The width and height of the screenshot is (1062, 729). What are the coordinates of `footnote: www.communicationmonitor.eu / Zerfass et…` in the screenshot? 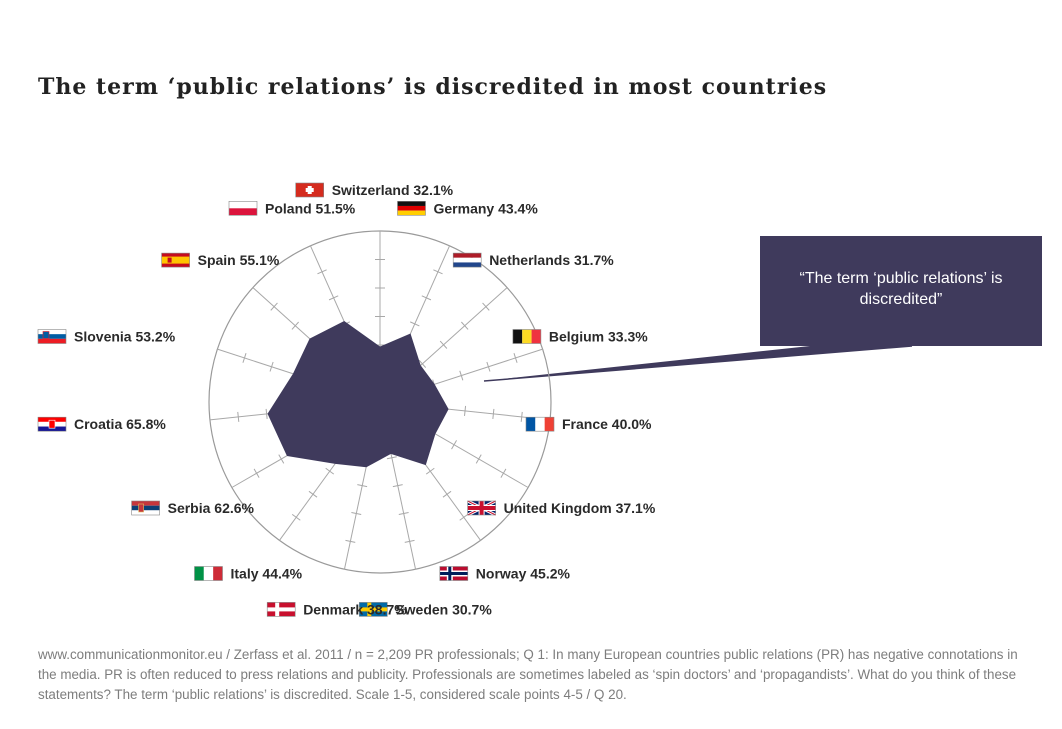 It's located at (528, 674).